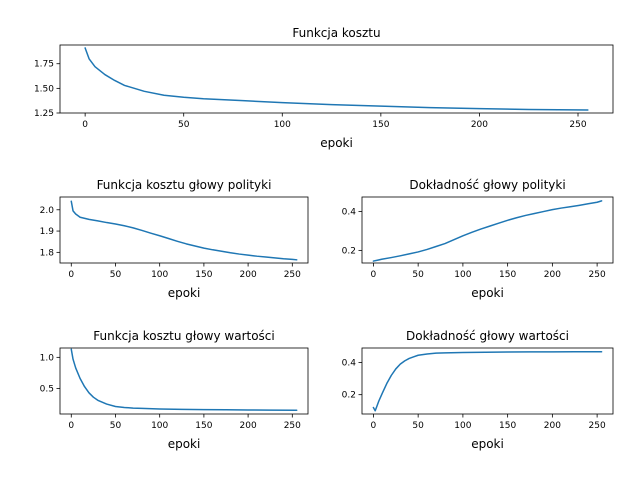  What do you see at coordinates (47, 211) in the screenshot?
I see `y-tick-label: 2.0` at bounding box center [47, 211].